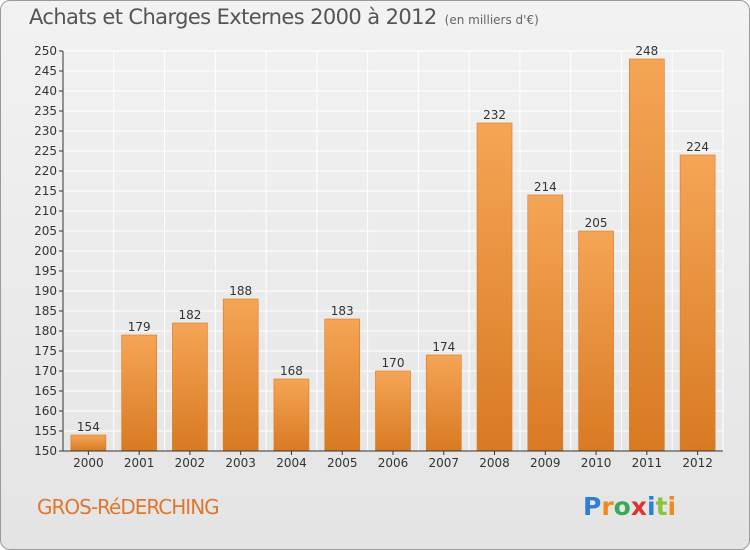 This screenshot has height=550, width=750. Describe the element at coordinates (393, 463) in the screenshot. I see `x-tick-label-2006: 2006` at that location.